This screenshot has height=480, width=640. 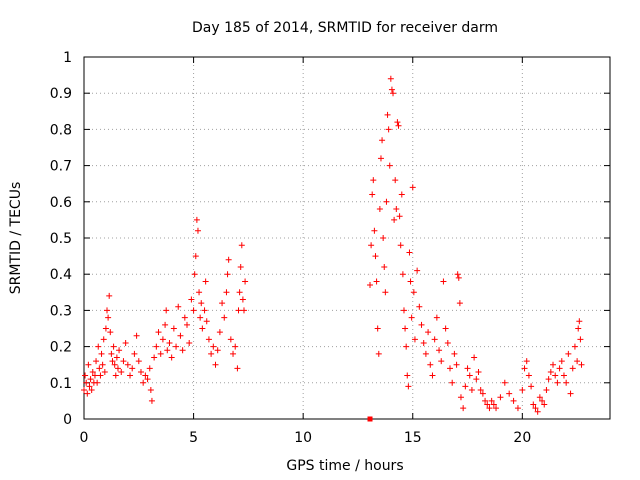 What do you see at coordinates (61, 384) in the screenshot?
I see `y-tick-label: 0.1` at bounding box center [61, 384].